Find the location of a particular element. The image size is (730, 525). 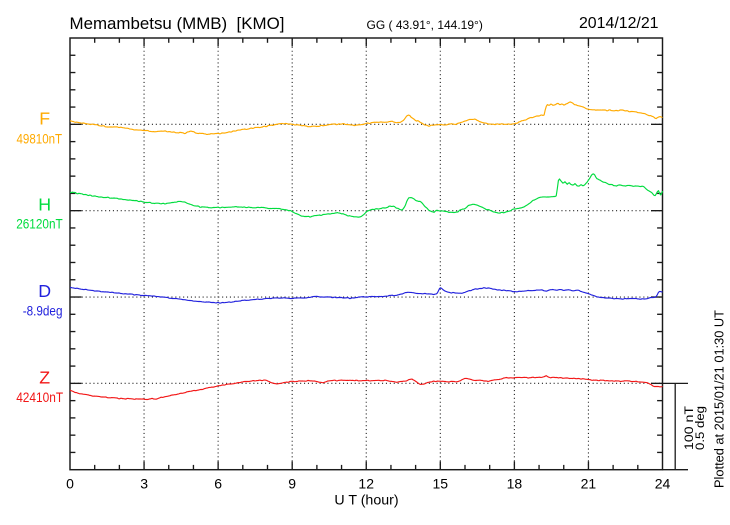

svg-text: 49810nT is located at coordinates (40, 138).